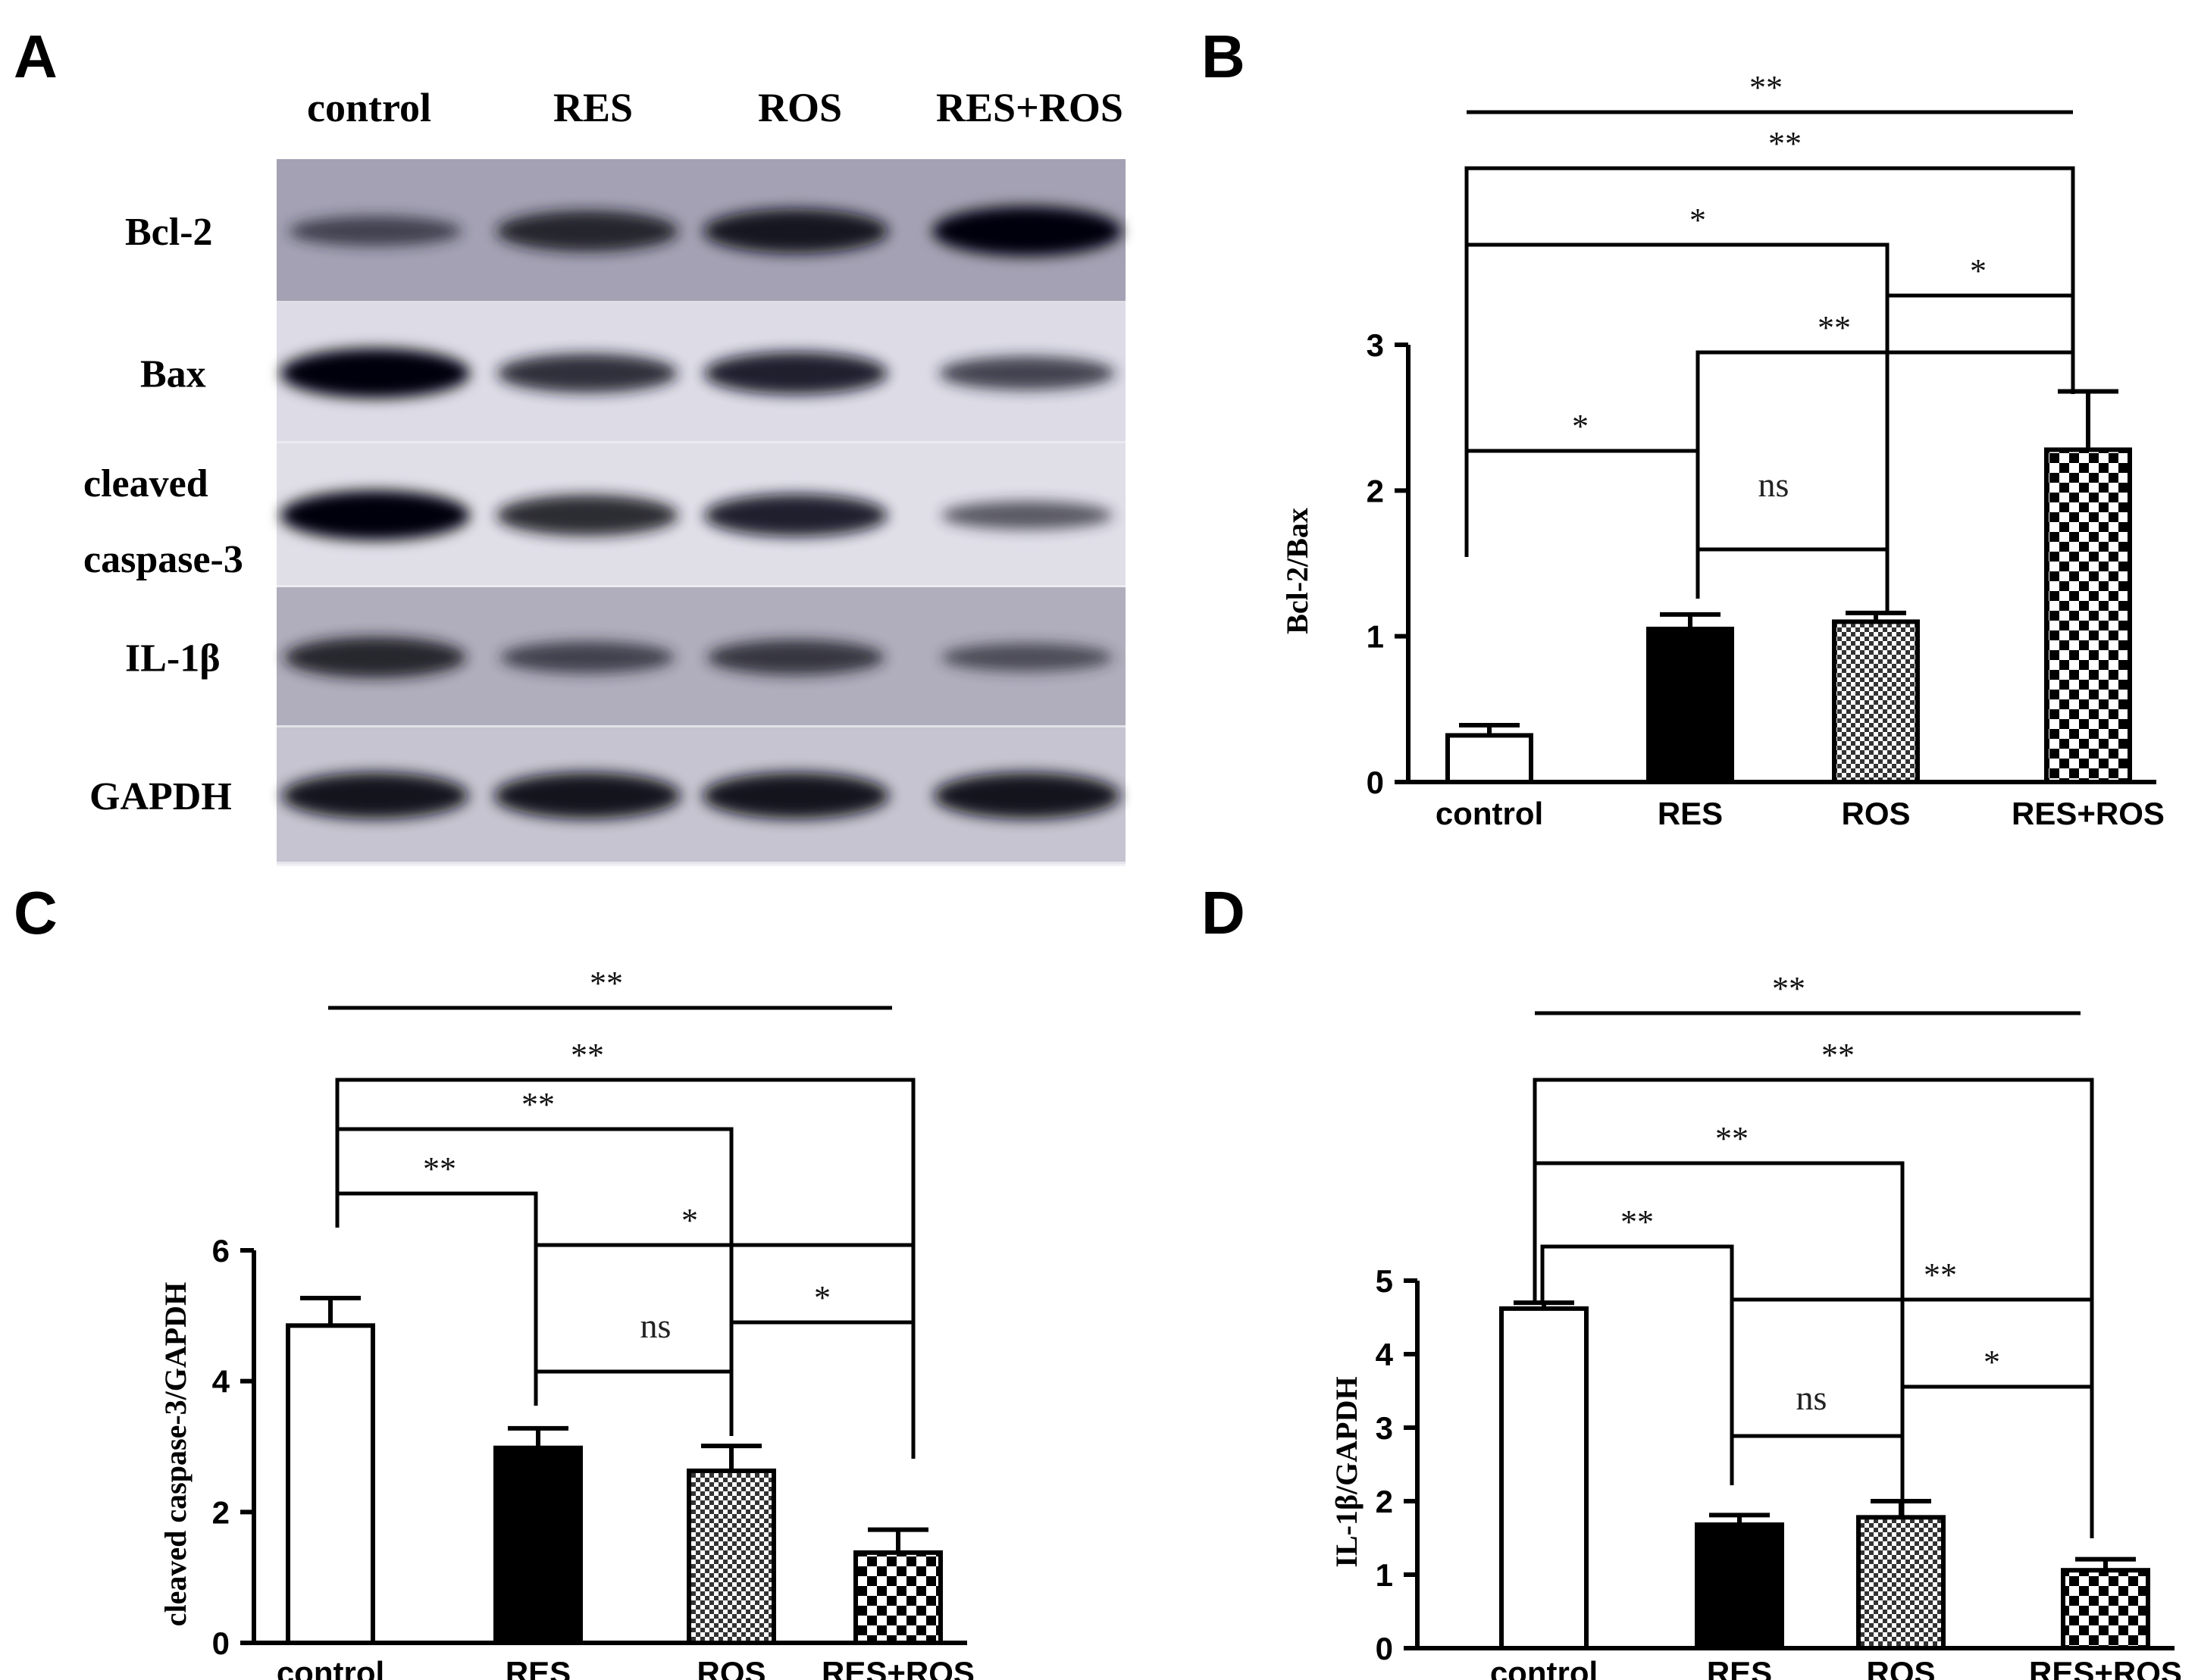 Image resolution: width=2198 pixels, height=1680 pixels. Describe the element at coordinates (593, 107) in the screenshot. I see `blot-lane-res: RES` at that location.